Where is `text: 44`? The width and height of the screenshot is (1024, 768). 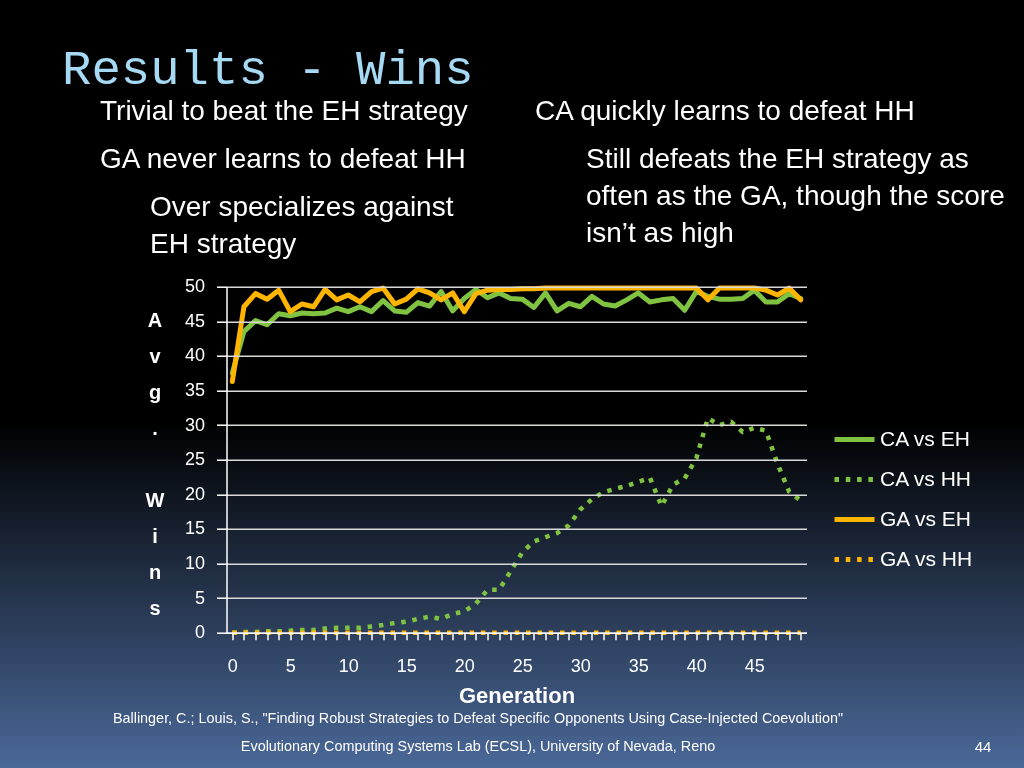 text: 44 is located at coordinates (983, 746).